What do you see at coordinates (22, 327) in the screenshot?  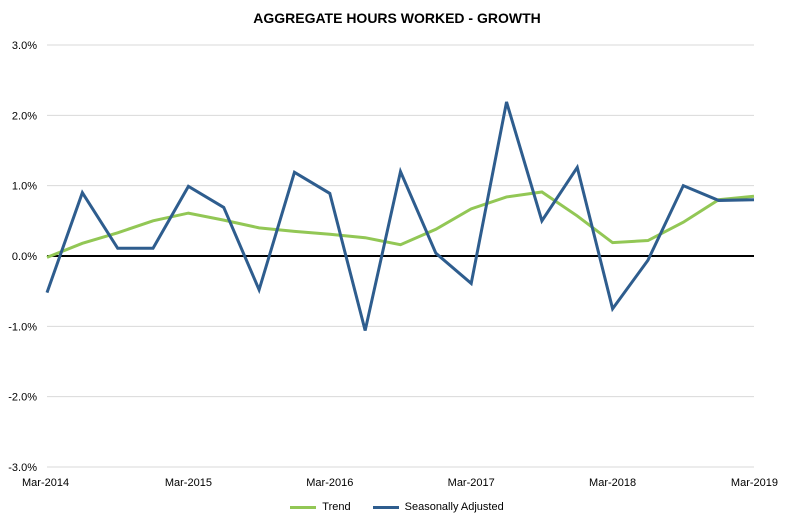 I see `y-tick-label: -1.0%` at bounding box center [22, 327].